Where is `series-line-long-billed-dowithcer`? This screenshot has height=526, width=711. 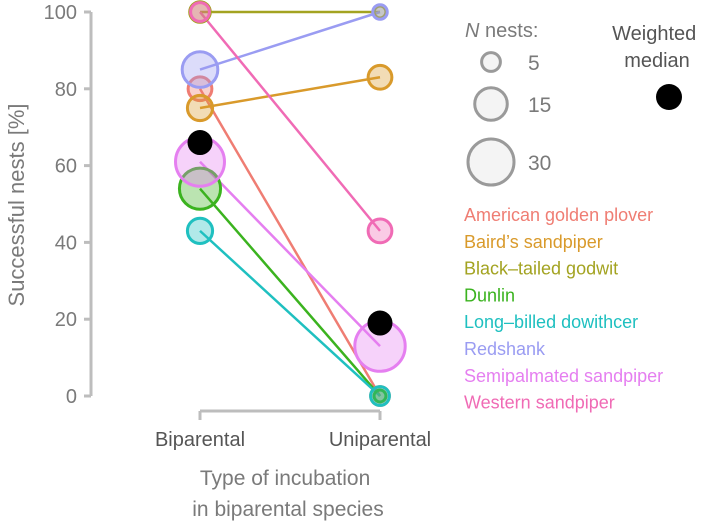 series-line-long-billed-dowithcer is located at coordinates (290, 313).